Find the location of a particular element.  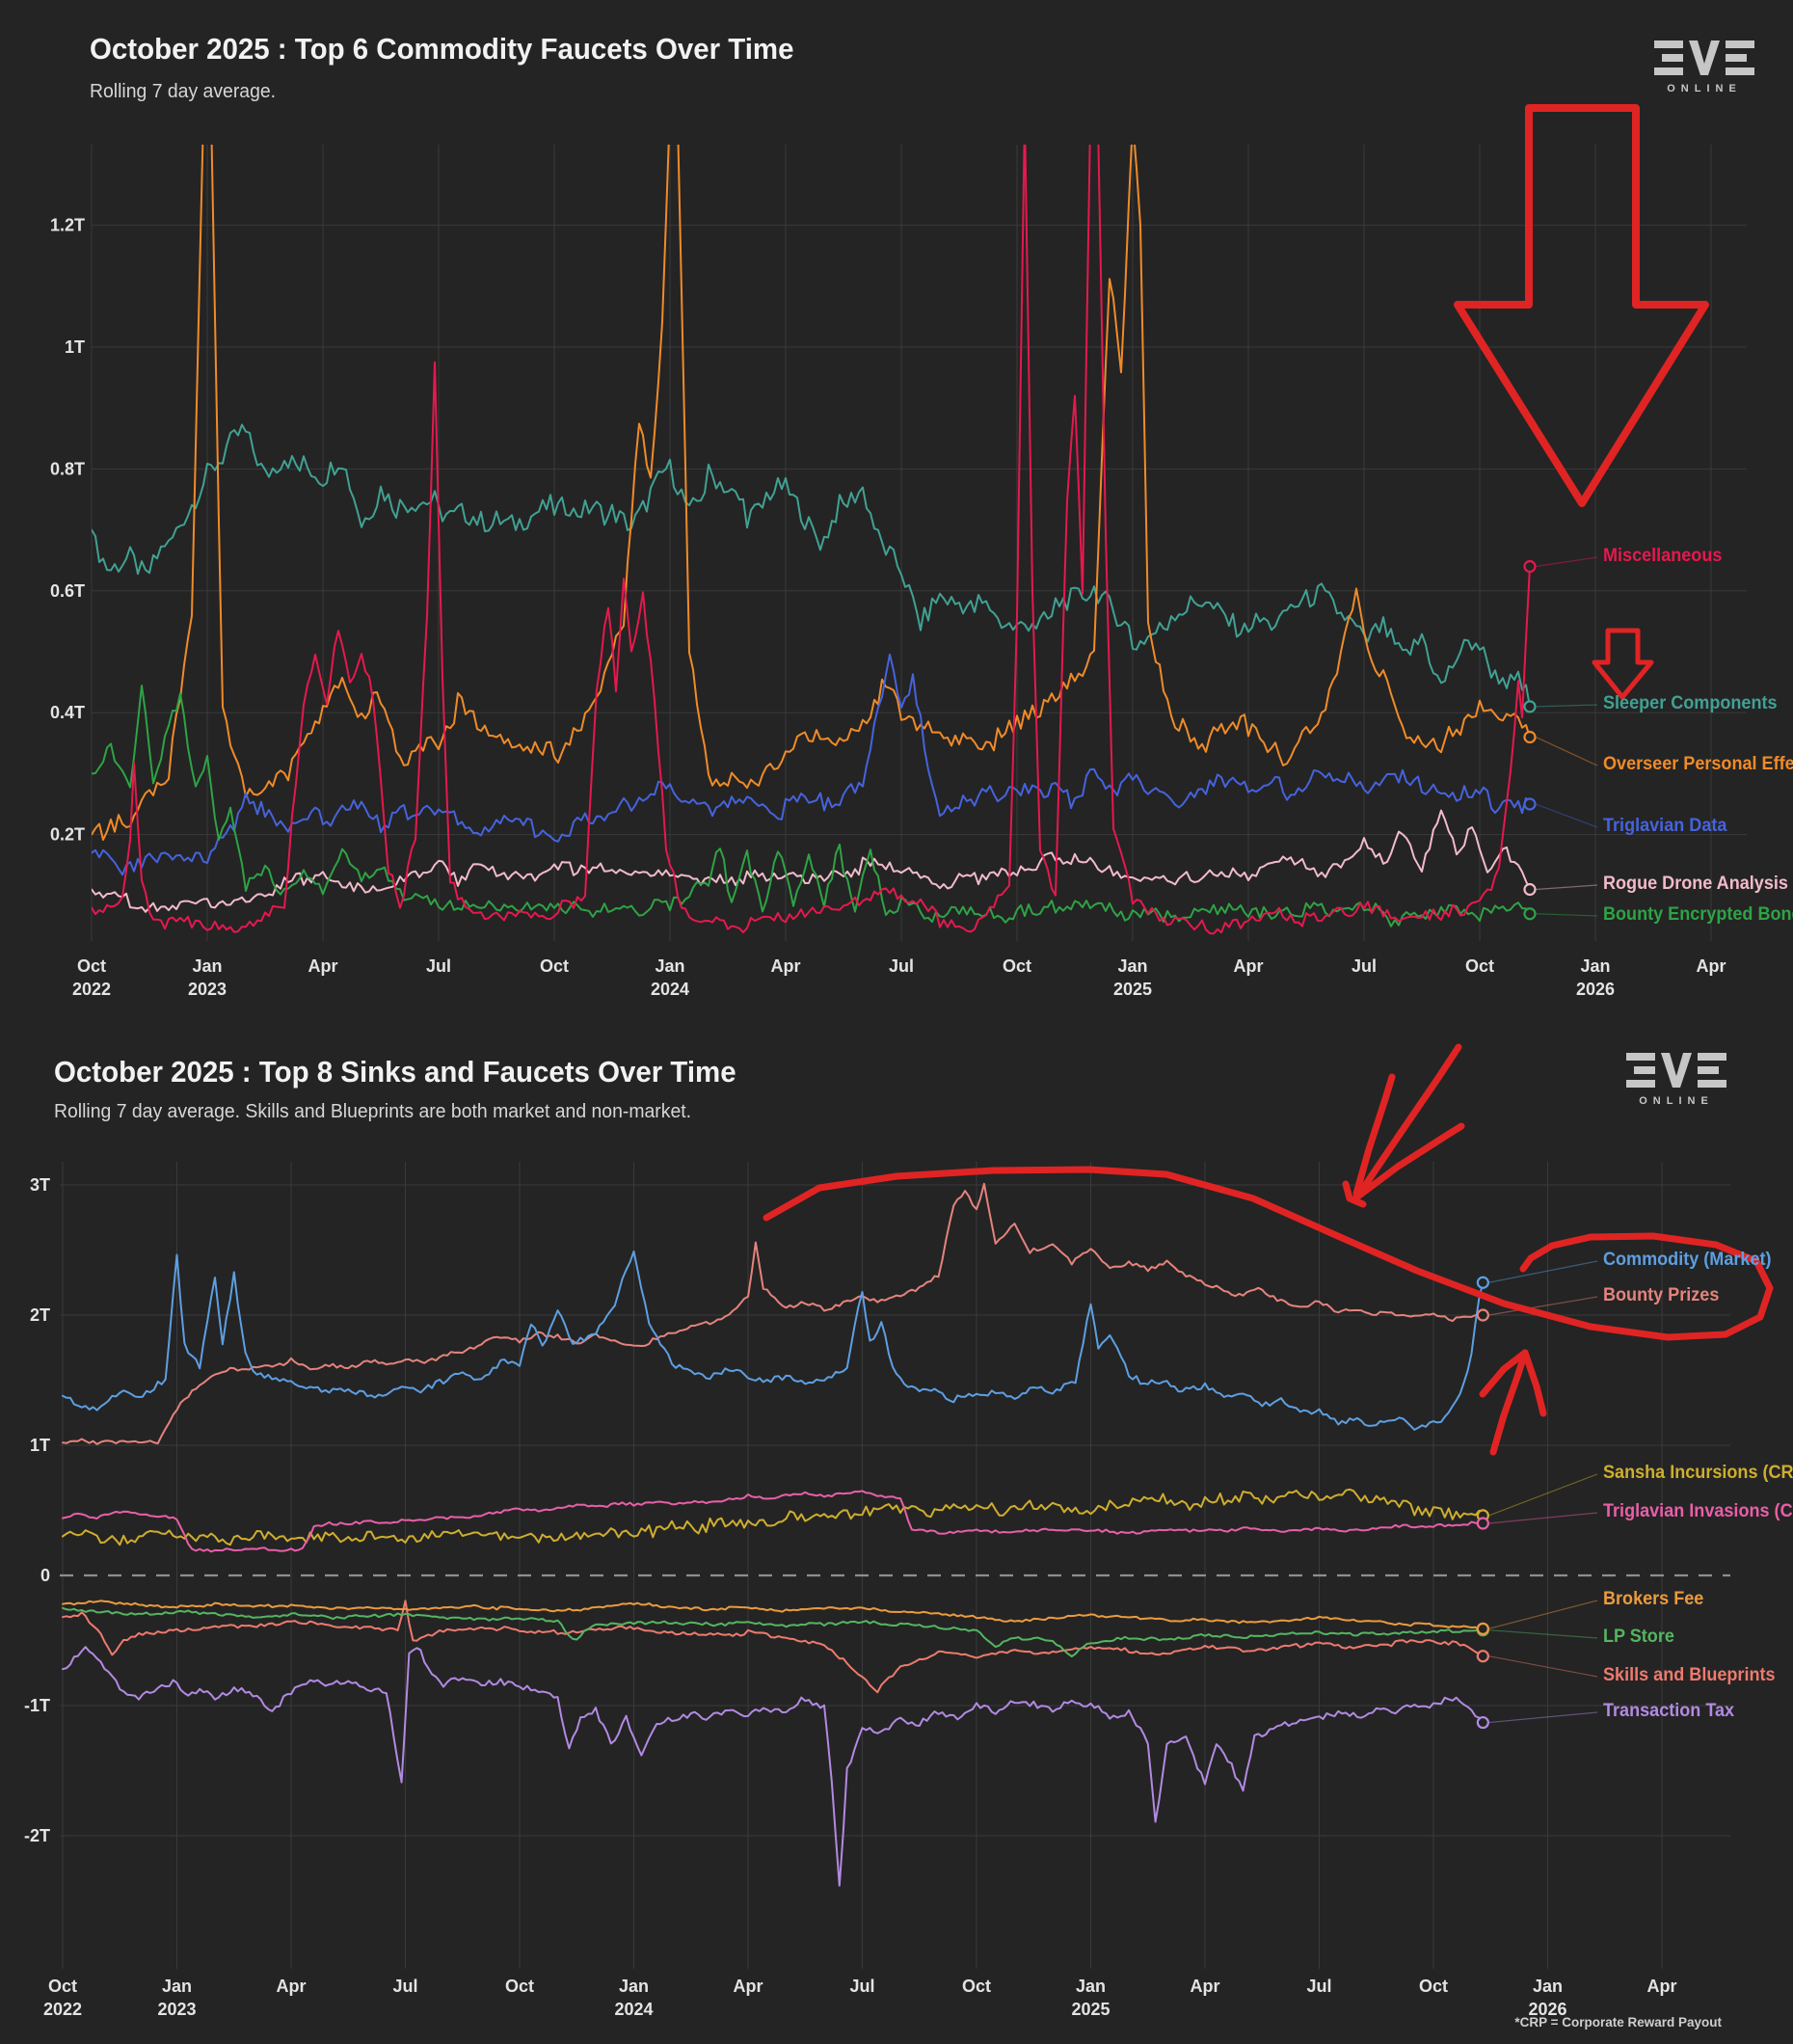

legend-overseer-personal-effects: Overseer Personal Effects is located at coordinates (1698, 764).